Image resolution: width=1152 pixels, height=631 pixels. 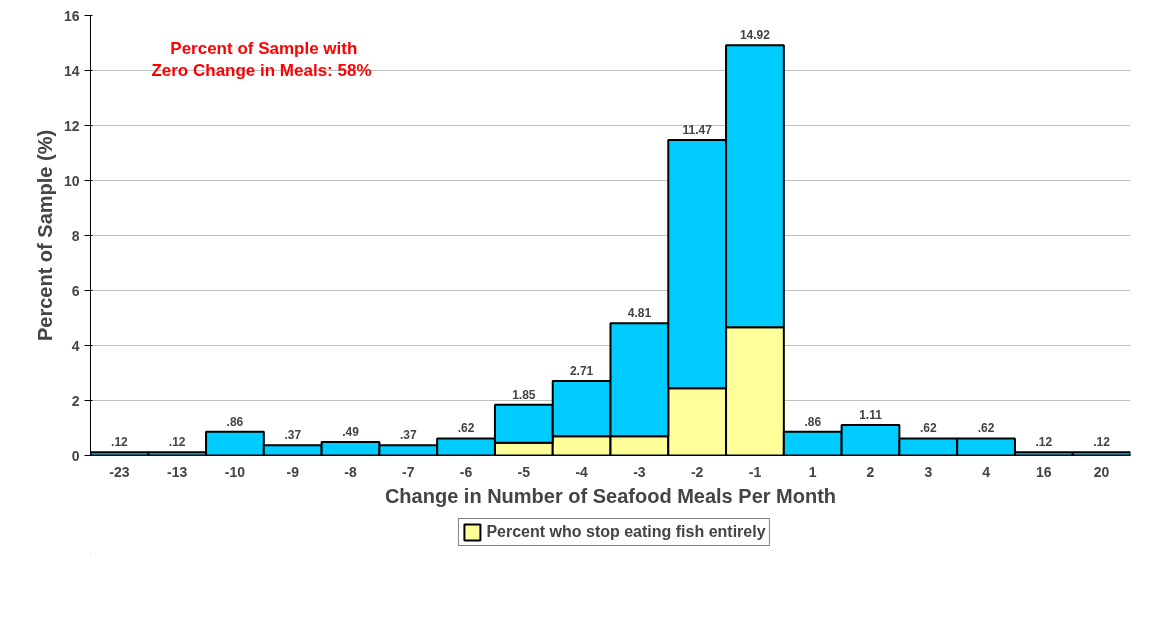 What do you see at coordinates (812, 471) in the screenshot?
I see `x-tick-label: 1` at bounding box center [812, 471].